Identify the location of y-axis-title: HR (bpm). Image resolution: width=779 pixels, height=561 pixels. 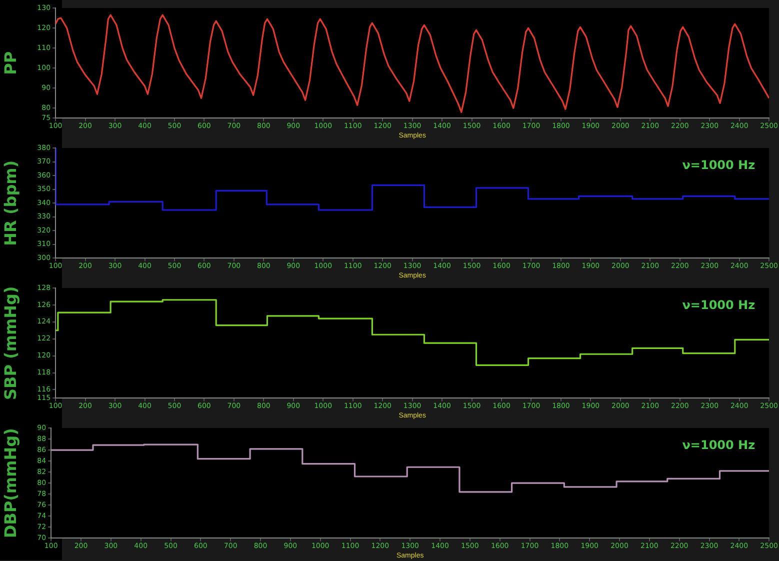
(10, 203).